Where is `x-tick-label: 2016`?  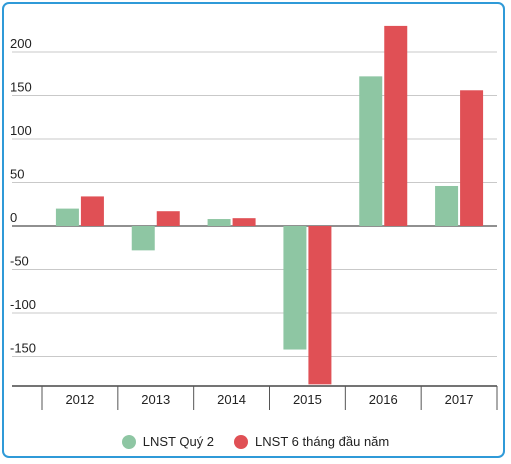 x-tick-label: 2016 is located at coordinates (383, 399).